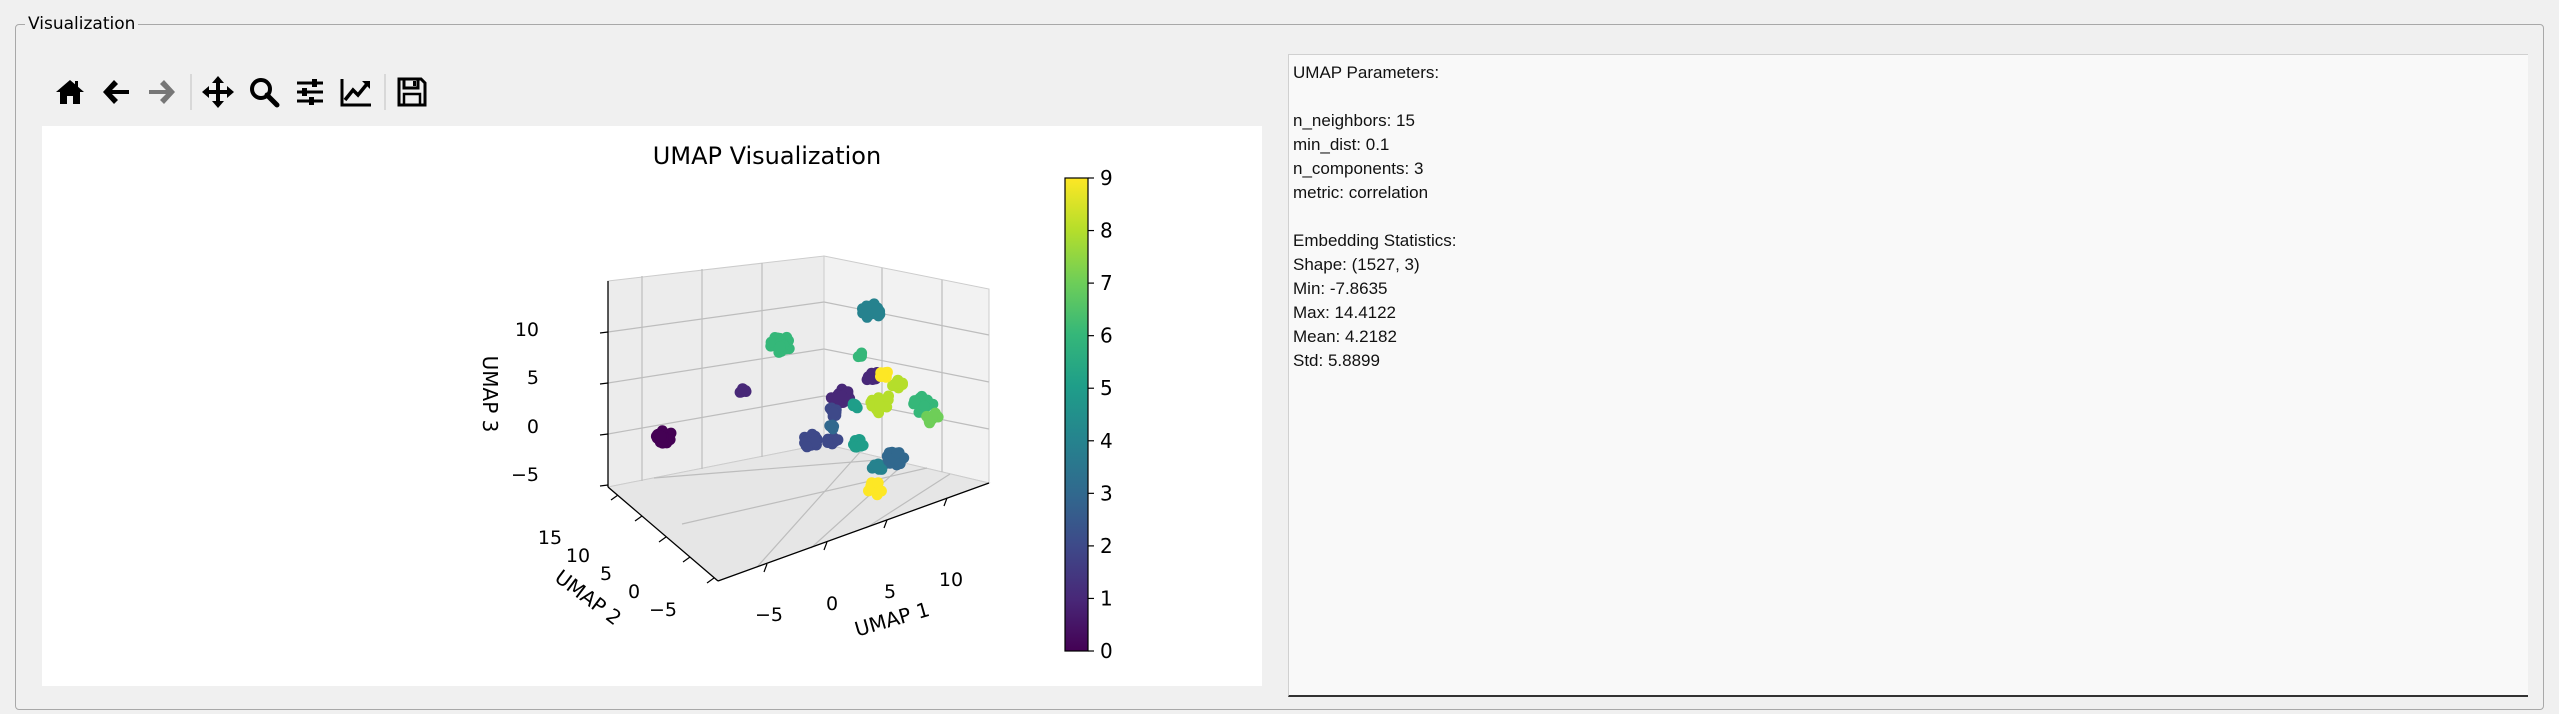 The image size is (2559, 714). I want to click on z-tick-label: 10, so click(527, 330).